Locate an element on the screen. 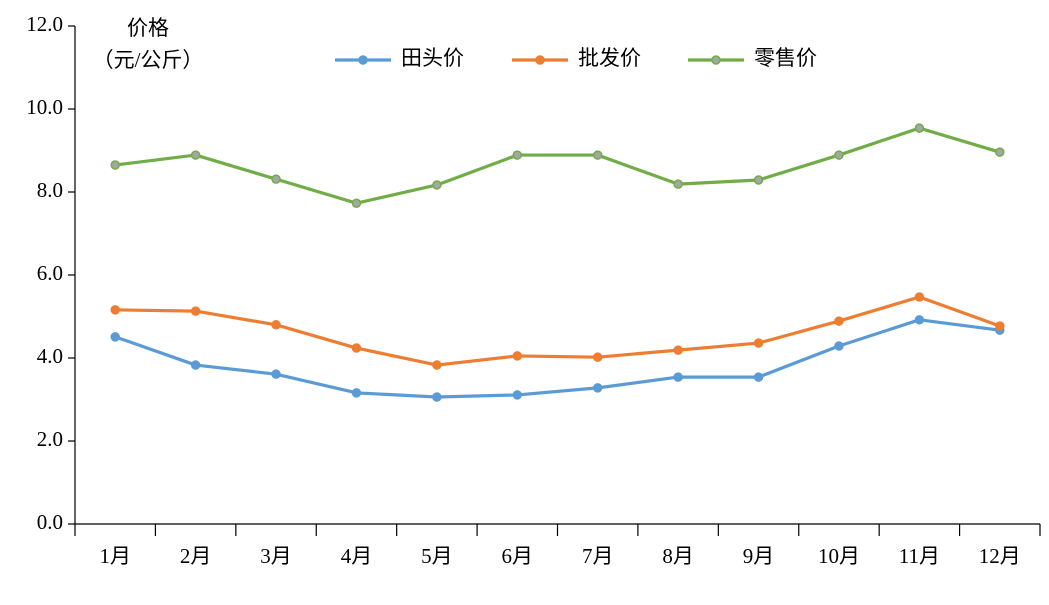 Image resolution: width=1049 pixels, height=605 pixels. x-tick-label: 10月 is located at coordinates (839, 556).